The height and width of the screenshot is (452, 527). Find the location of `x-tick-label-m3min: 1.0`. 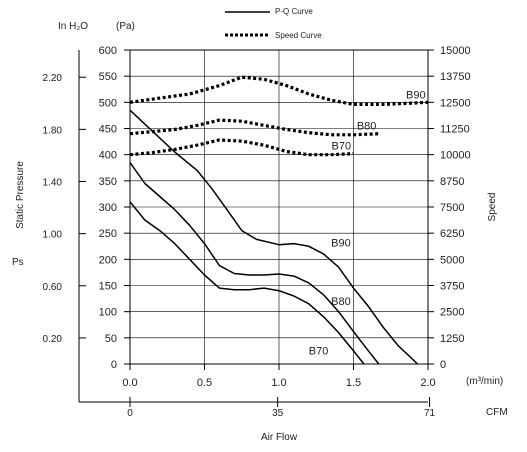

x-tick-label-m3min: 1.0 is located at coordinates (278, 383).